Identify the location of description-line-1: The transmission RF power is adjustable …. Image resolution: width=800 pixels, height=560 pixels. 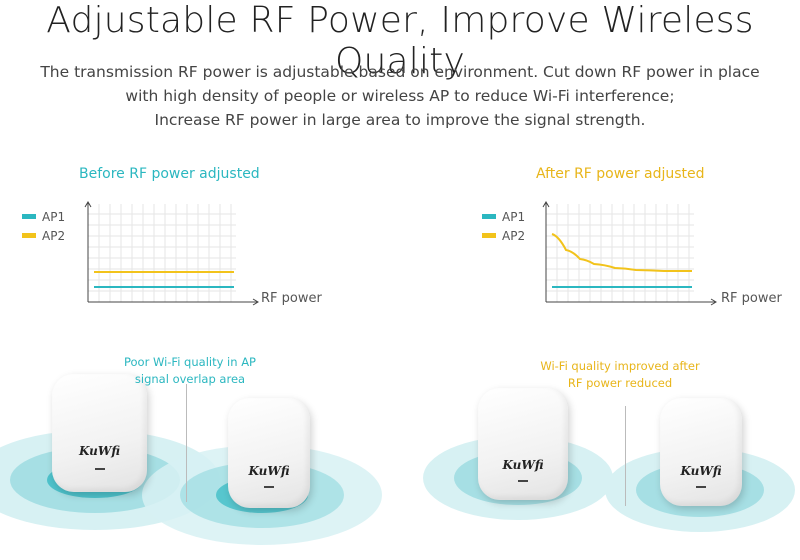
(400, 72).